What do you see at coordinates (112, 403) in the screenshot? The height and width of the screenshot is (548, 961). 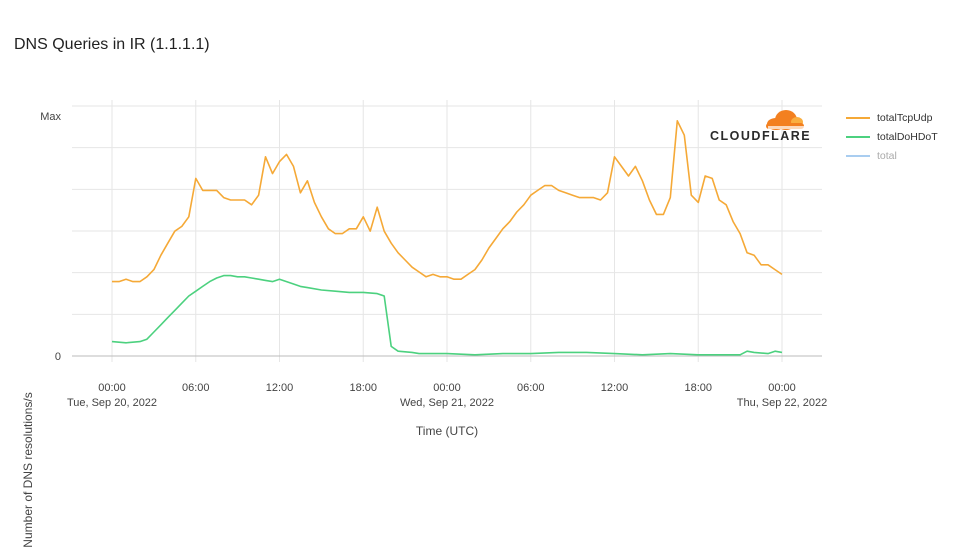 I see `x-tick-date: Tue, Sep 20, 2022` at bounding box center [112, 403].